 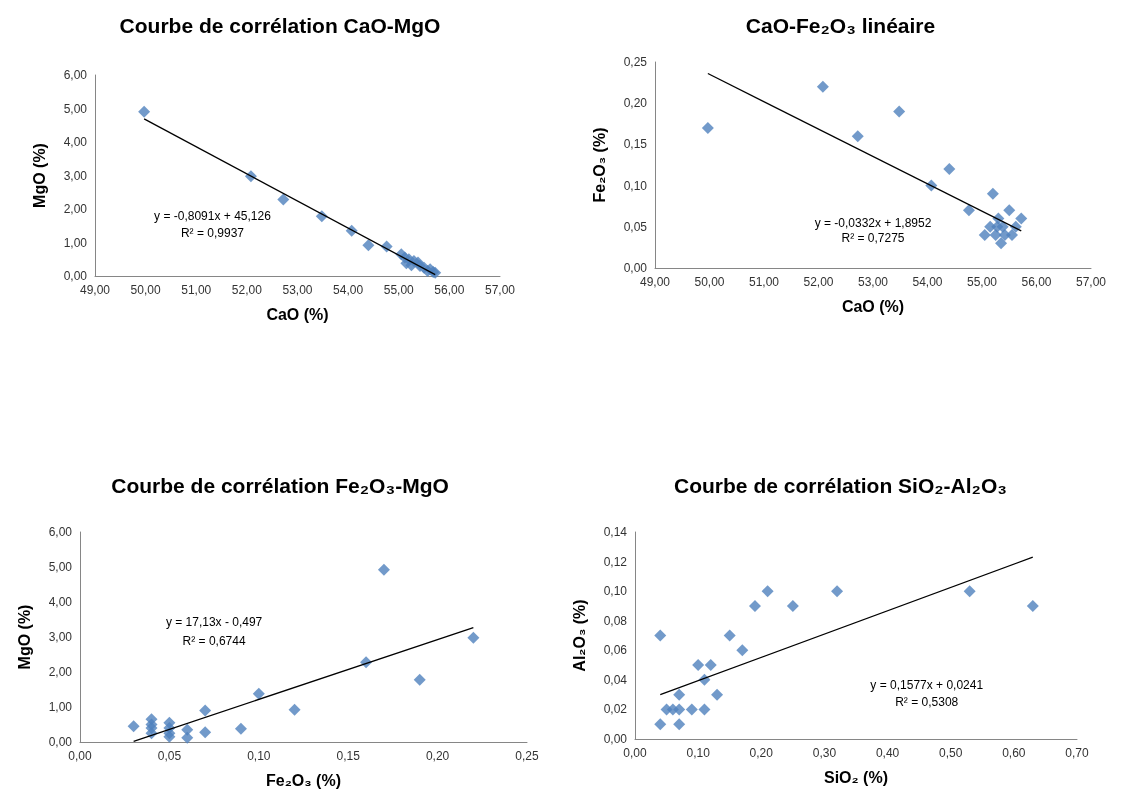 I want to click on x-tick-label: 0,50, so click(x=951, y=753).